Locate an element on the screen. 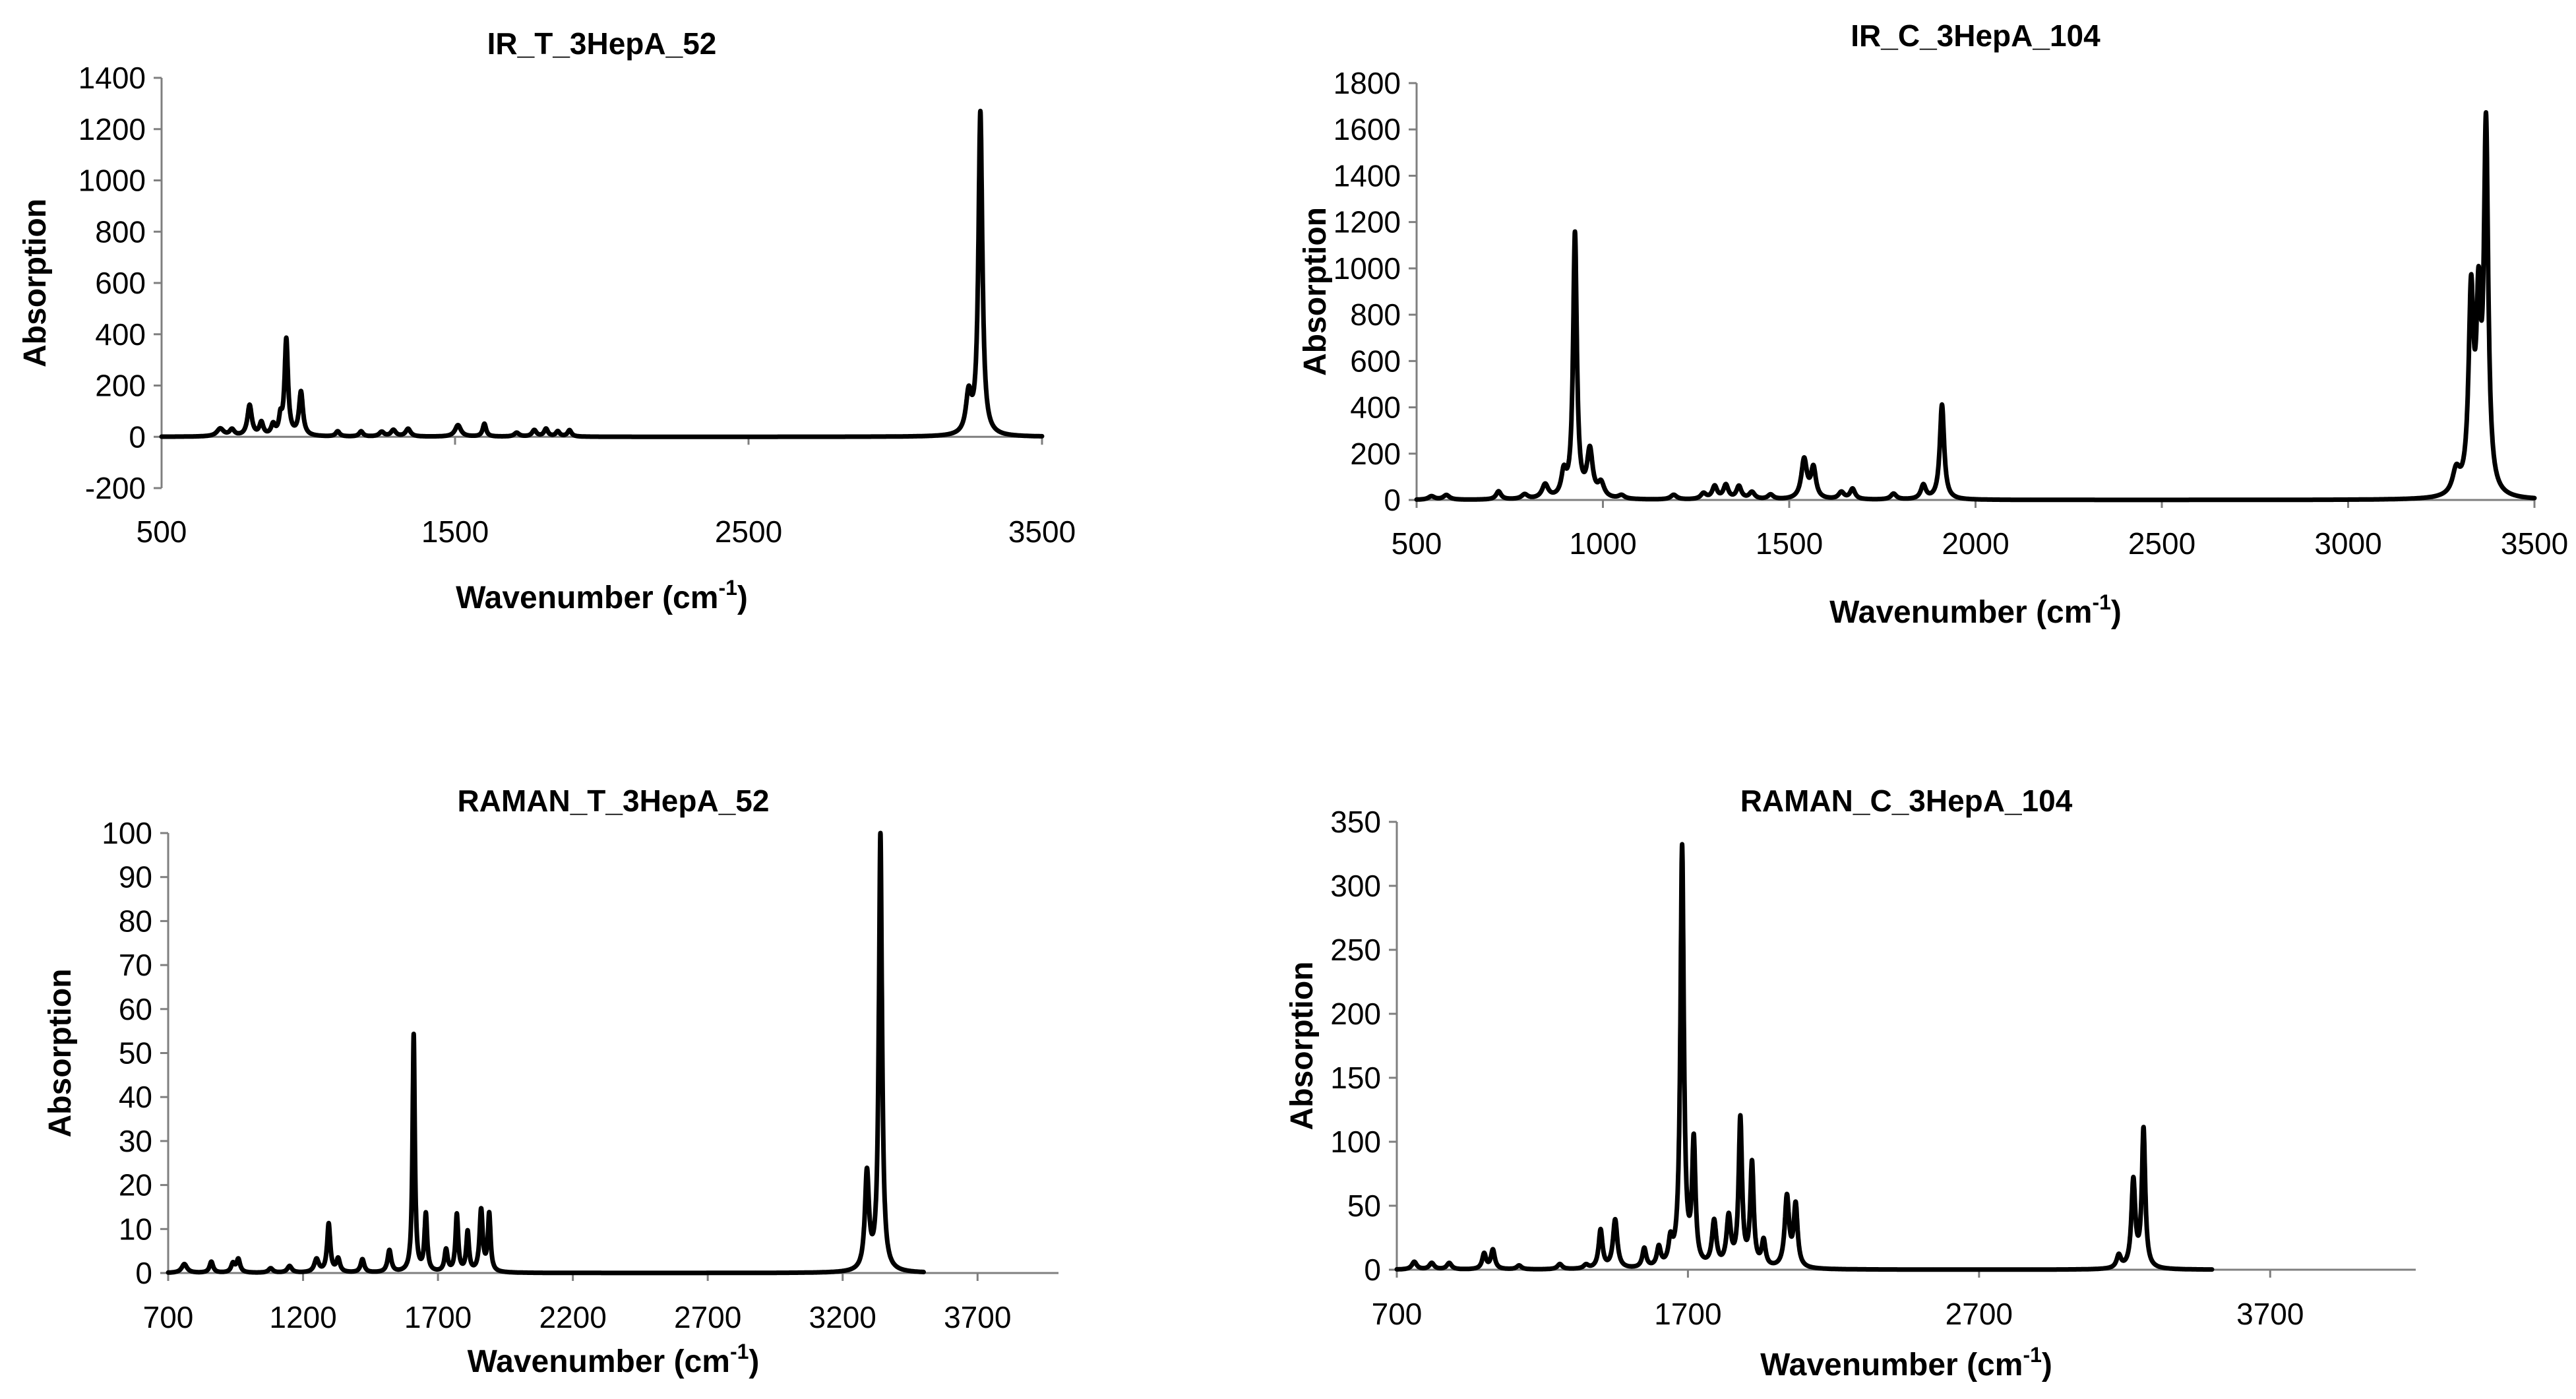 The width and height of the screenshot is (2576, 1399). y-tick-label: 150 is located at coordinates (1355, 1078).